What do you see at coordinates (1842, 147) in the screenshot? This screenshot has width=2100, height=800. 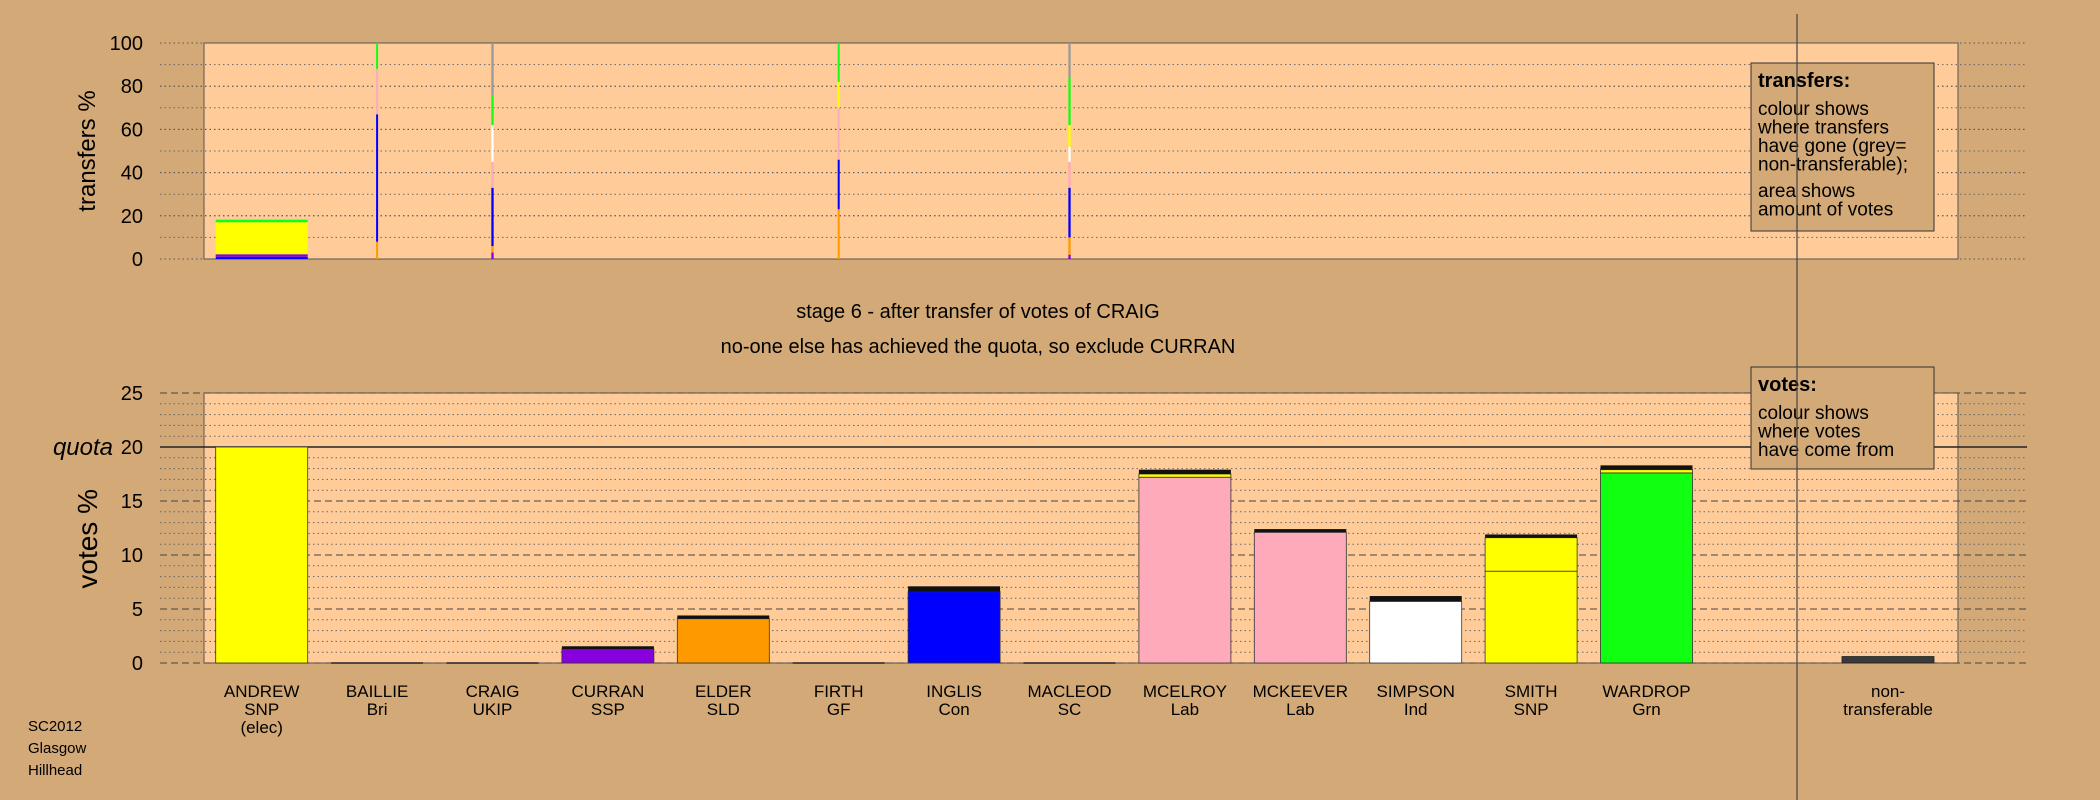 I see `transfers-legend-box` at bounding box center [1842, 147].